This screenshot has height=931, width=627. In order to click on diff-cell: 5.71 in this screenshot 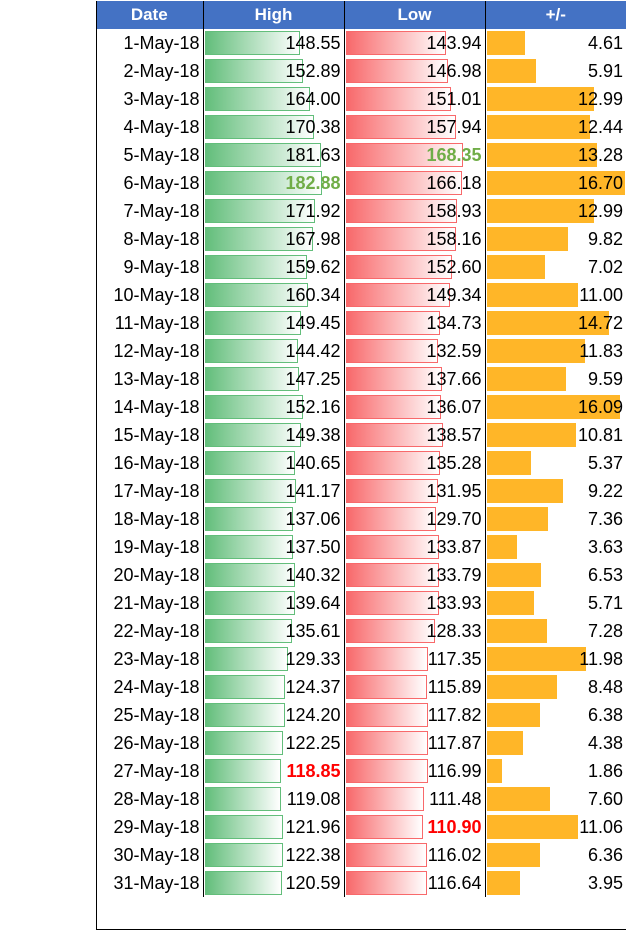, I will do `click(555, 603)`.